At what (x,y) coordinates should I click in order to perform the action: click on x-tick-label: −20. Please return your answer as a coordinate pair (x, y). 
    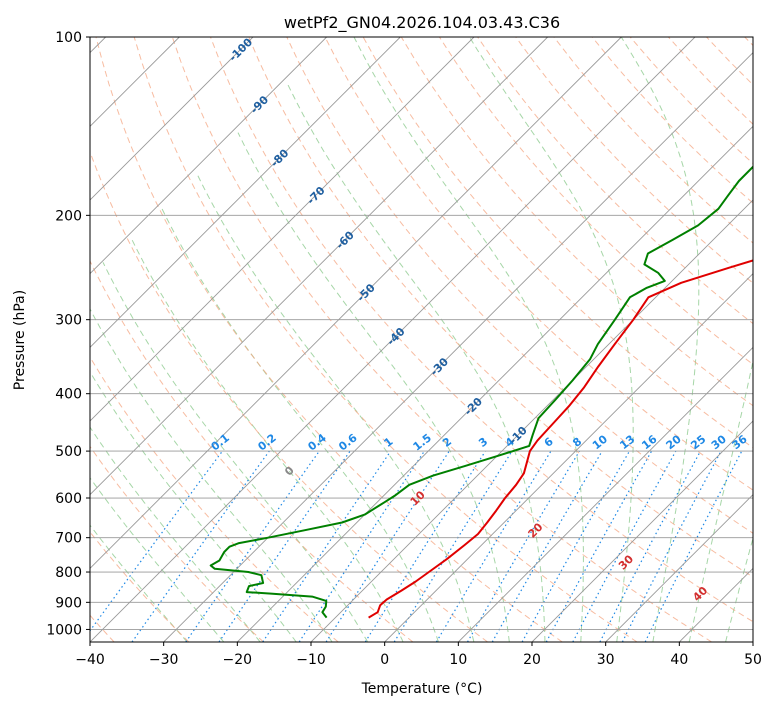
    Looking at the image, I should click on (238, 660).